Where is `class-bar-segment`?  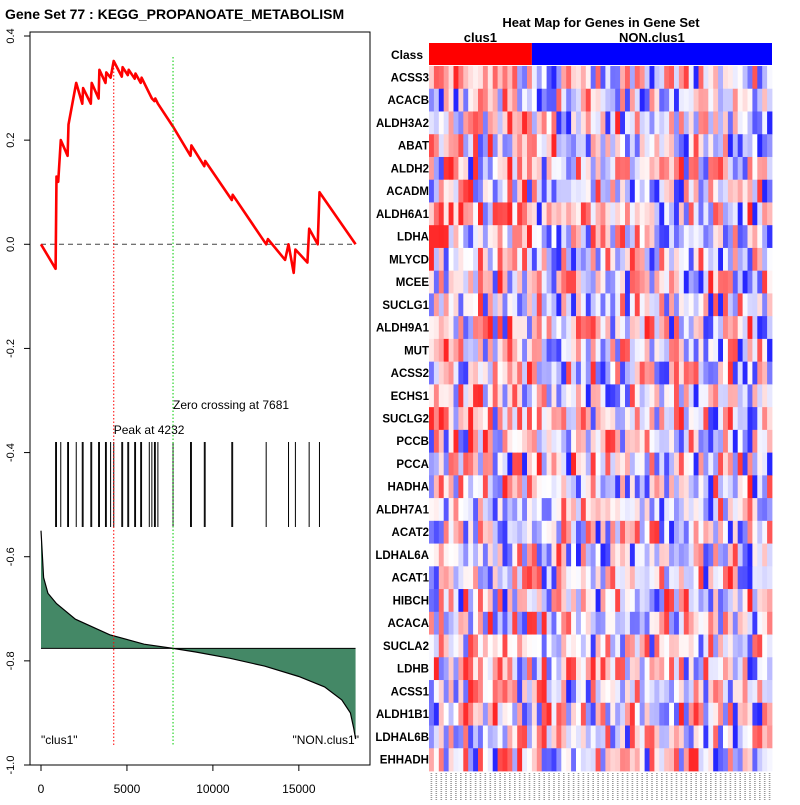
class-bar-segment is located at coordinates (480, 54).